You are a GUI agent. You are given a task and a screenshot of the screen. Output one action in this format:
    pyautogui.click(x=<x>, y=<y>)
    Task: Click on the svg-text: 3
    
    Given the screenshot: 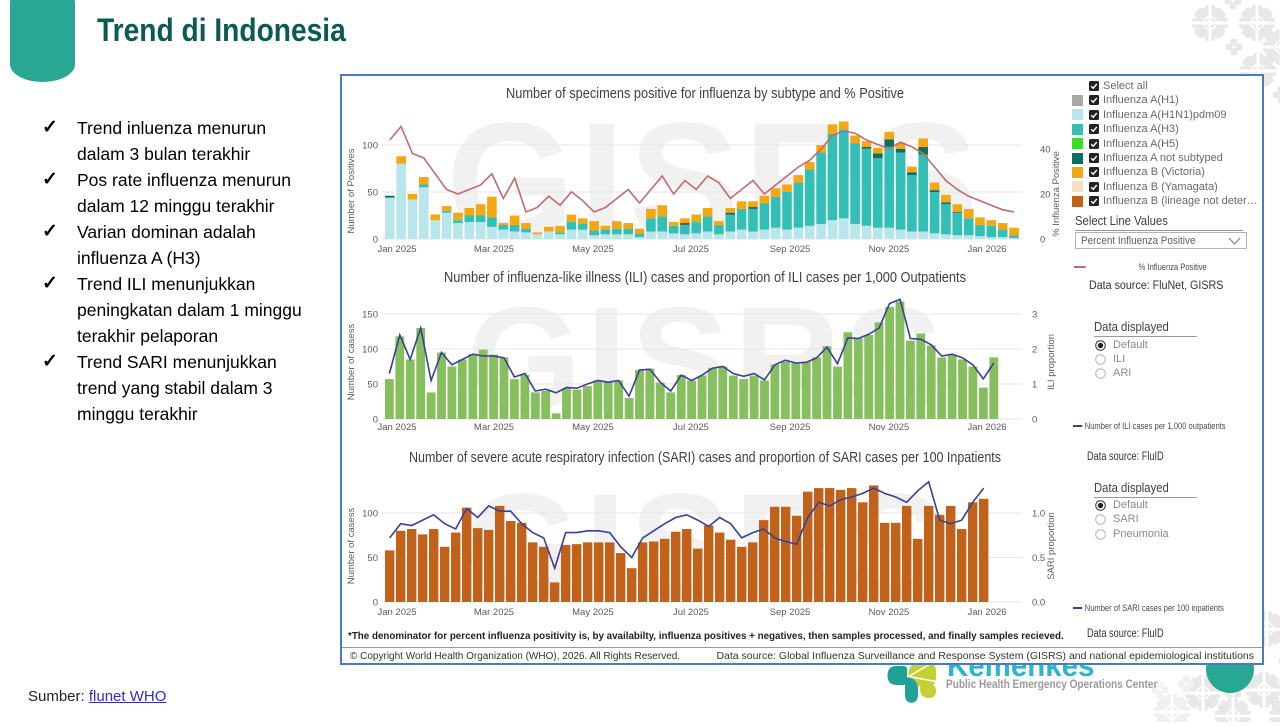 What is the action you would take?
    pyautogui.click(x=1034, y=315)
    